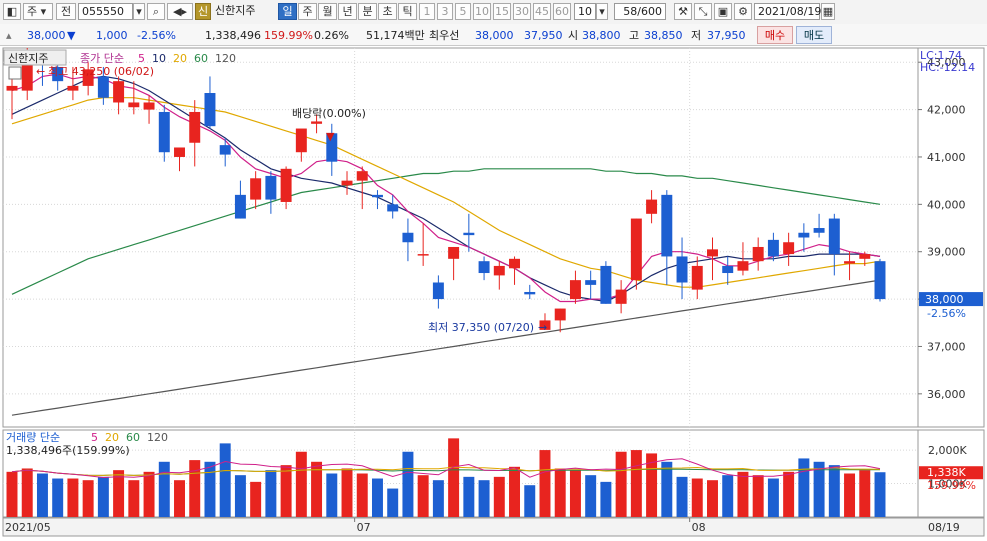  Describe the element at coordinates (482, 11) in the screenshot. I see `interval-10: 10` at that location.